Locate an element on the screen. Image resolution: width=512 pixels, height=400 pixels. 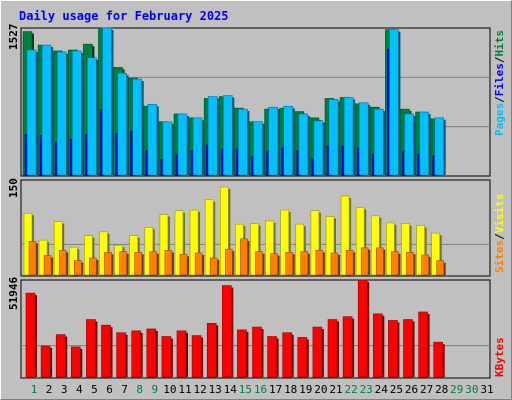
day-label-25: 25 is located at coordinates (396, 389).